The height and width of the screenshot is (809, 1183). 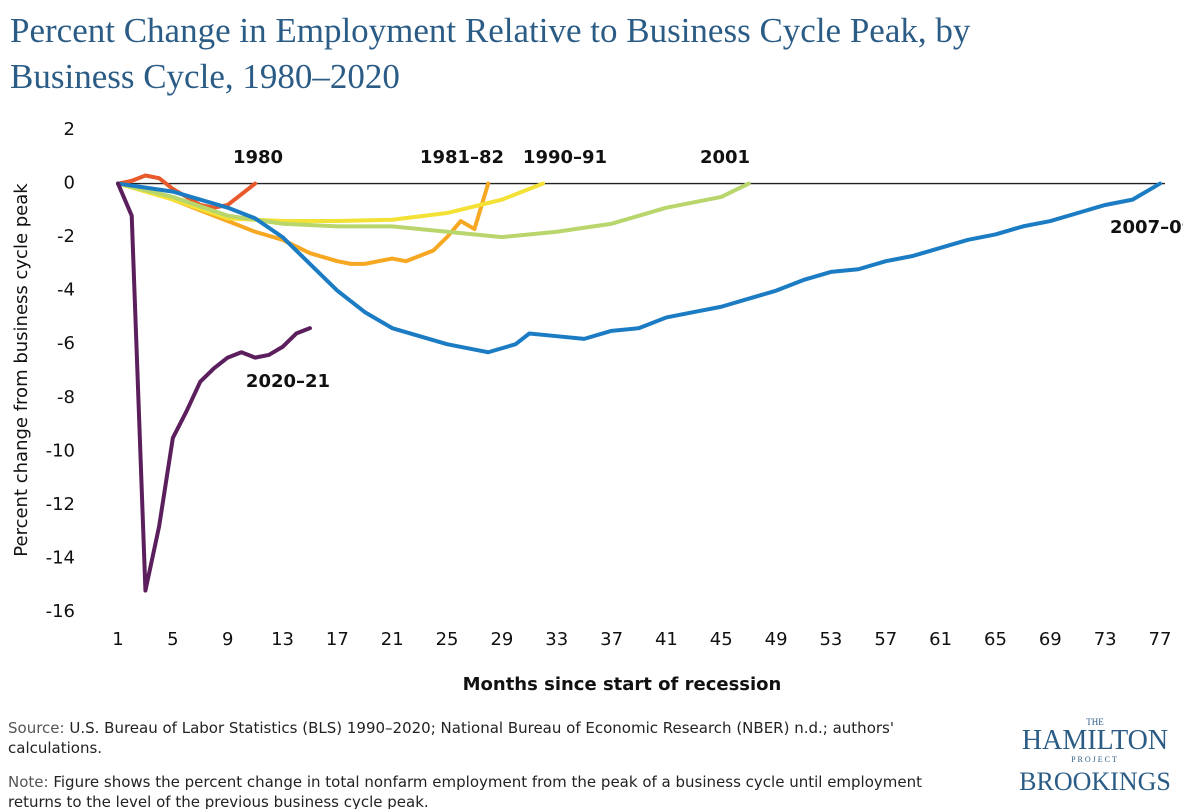 I want to click on x-tick-label: 69, so click(x=1050, y=639).